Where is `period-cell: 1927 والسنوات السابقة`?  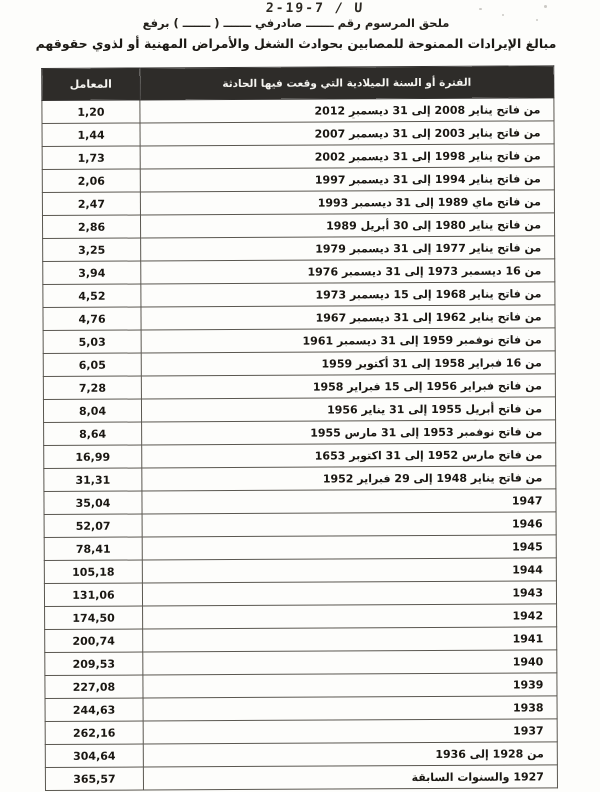 period-cell: 1927 والسنوات السابقة is located at coordinates (350, 777).